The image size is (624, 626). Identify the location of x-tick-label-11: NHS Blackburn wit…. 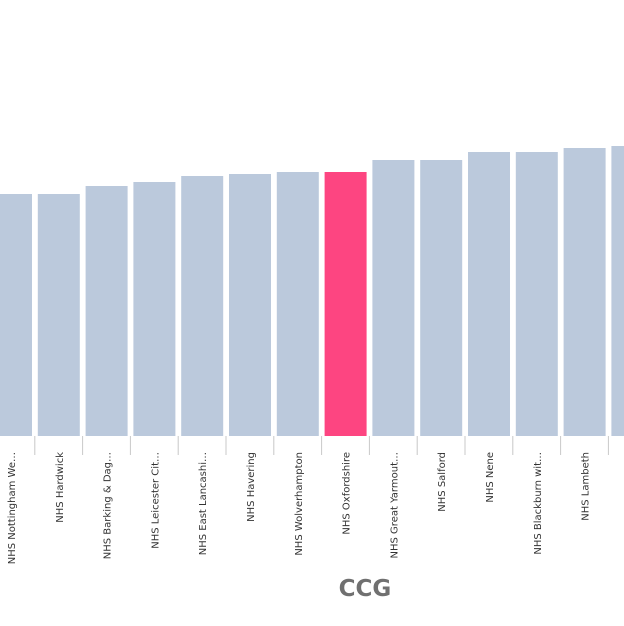
(538, 503).